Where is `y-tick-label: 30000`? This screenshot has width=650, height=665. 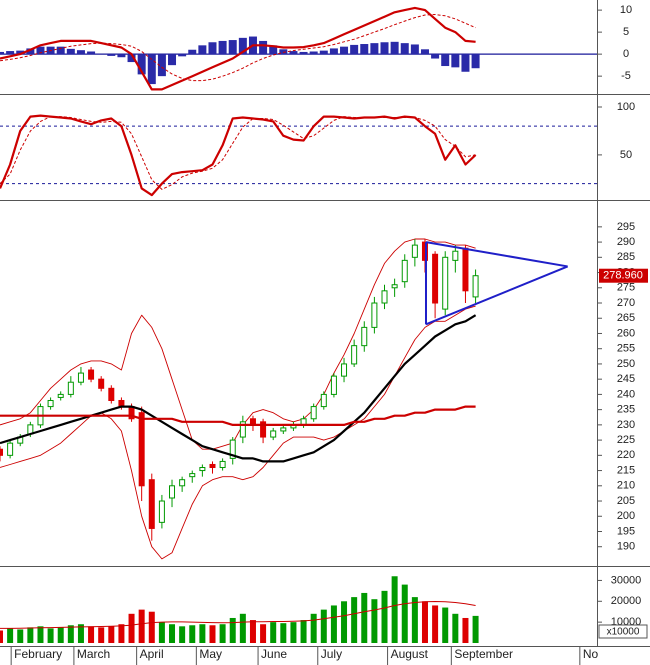 y-tick-label: 30000 is located at coordinates (626, 580).